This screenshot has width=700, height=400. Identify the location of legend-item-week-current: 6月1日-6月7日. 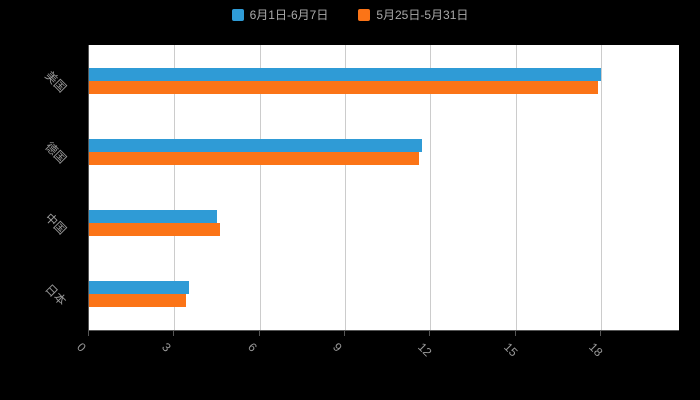
(280, 14).